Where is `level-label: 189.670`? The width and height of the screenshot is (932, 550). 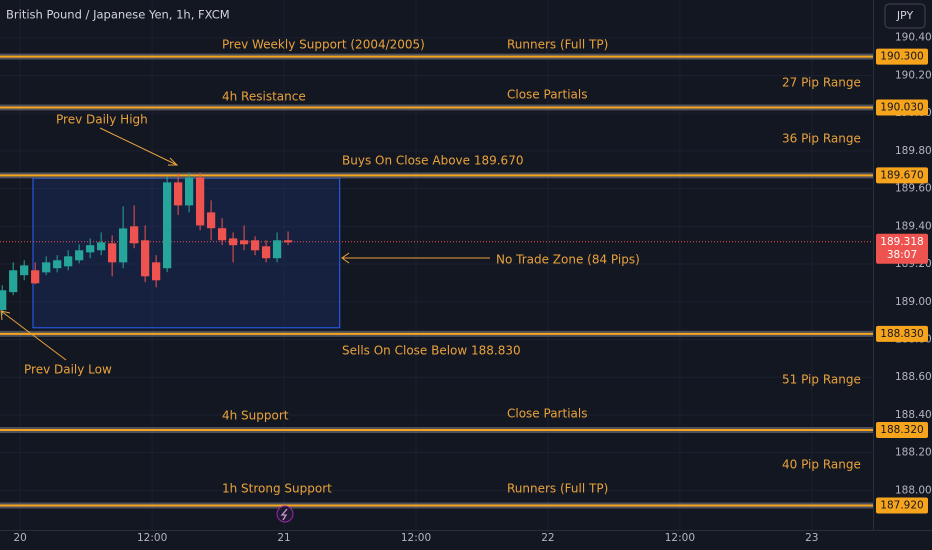 level-label: 189.670 is located at coordinates (901, 175).